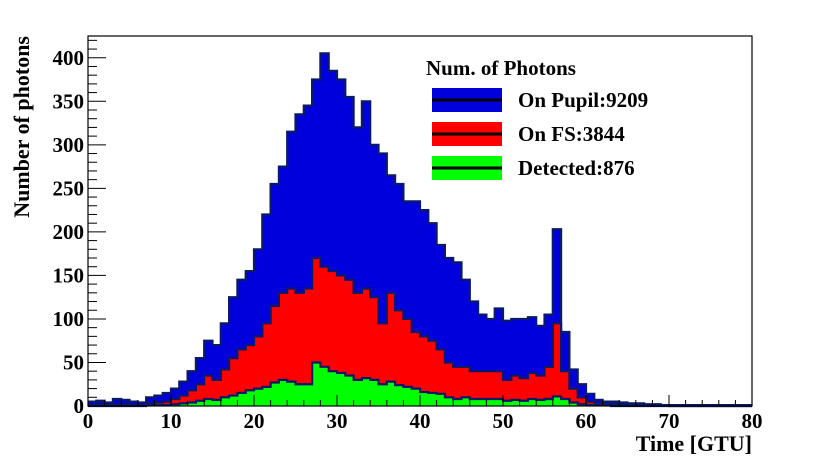 The height and width of the screenshot is (466, 830). What do you see at coordinates (752, 421) in the screenshot?
I see `x-tick-label: 80` at bounding box center [752, 421].